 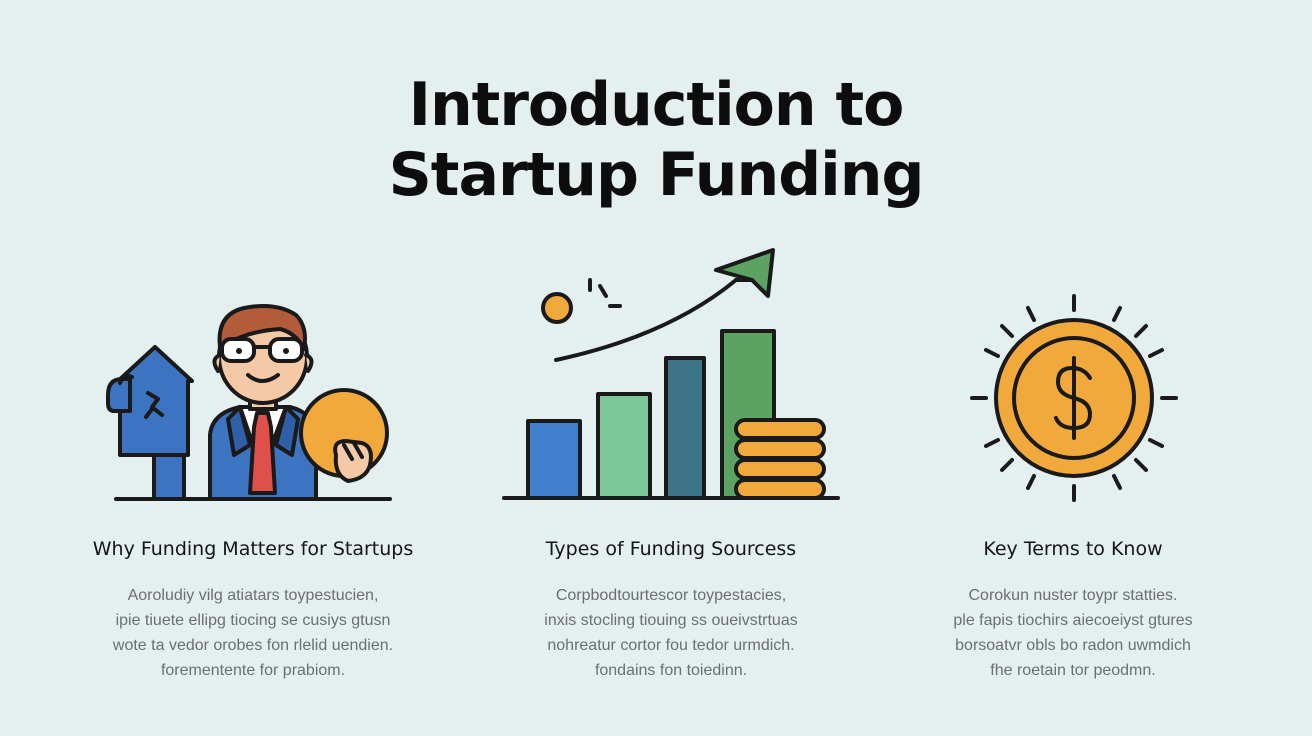 What do you see at coordinates (1073, 645) in the screenshot?
I see `body-line: borsoatvr obls bo radon uwmdich` at bounding box center [1073, 645].